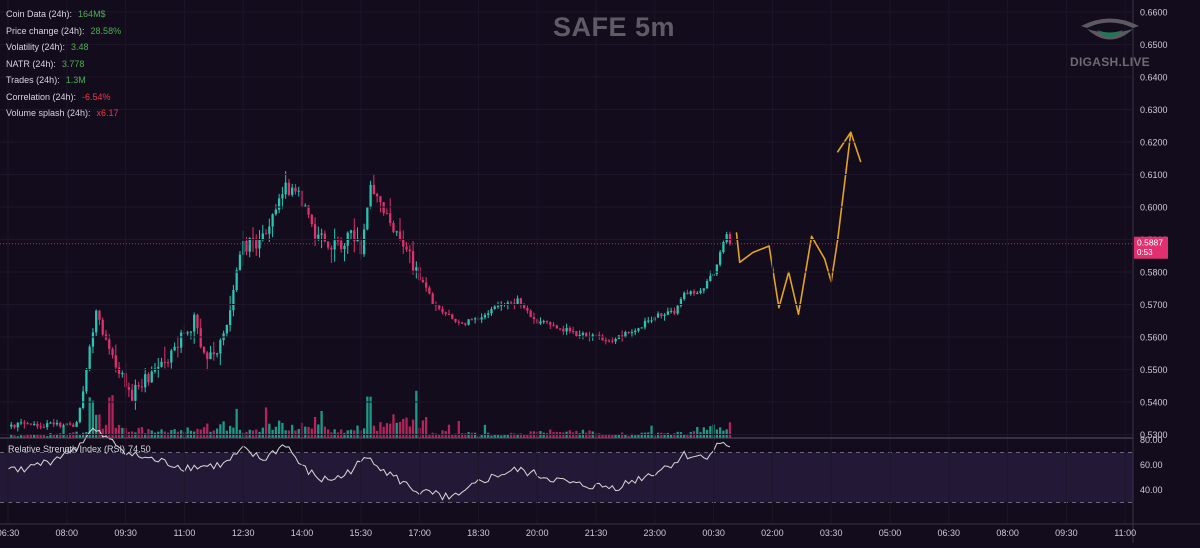 Image resolution: width=1200 pixels, height=548 pixels. I want to click on chart-title: SAFE 5m, so click(614, 27).